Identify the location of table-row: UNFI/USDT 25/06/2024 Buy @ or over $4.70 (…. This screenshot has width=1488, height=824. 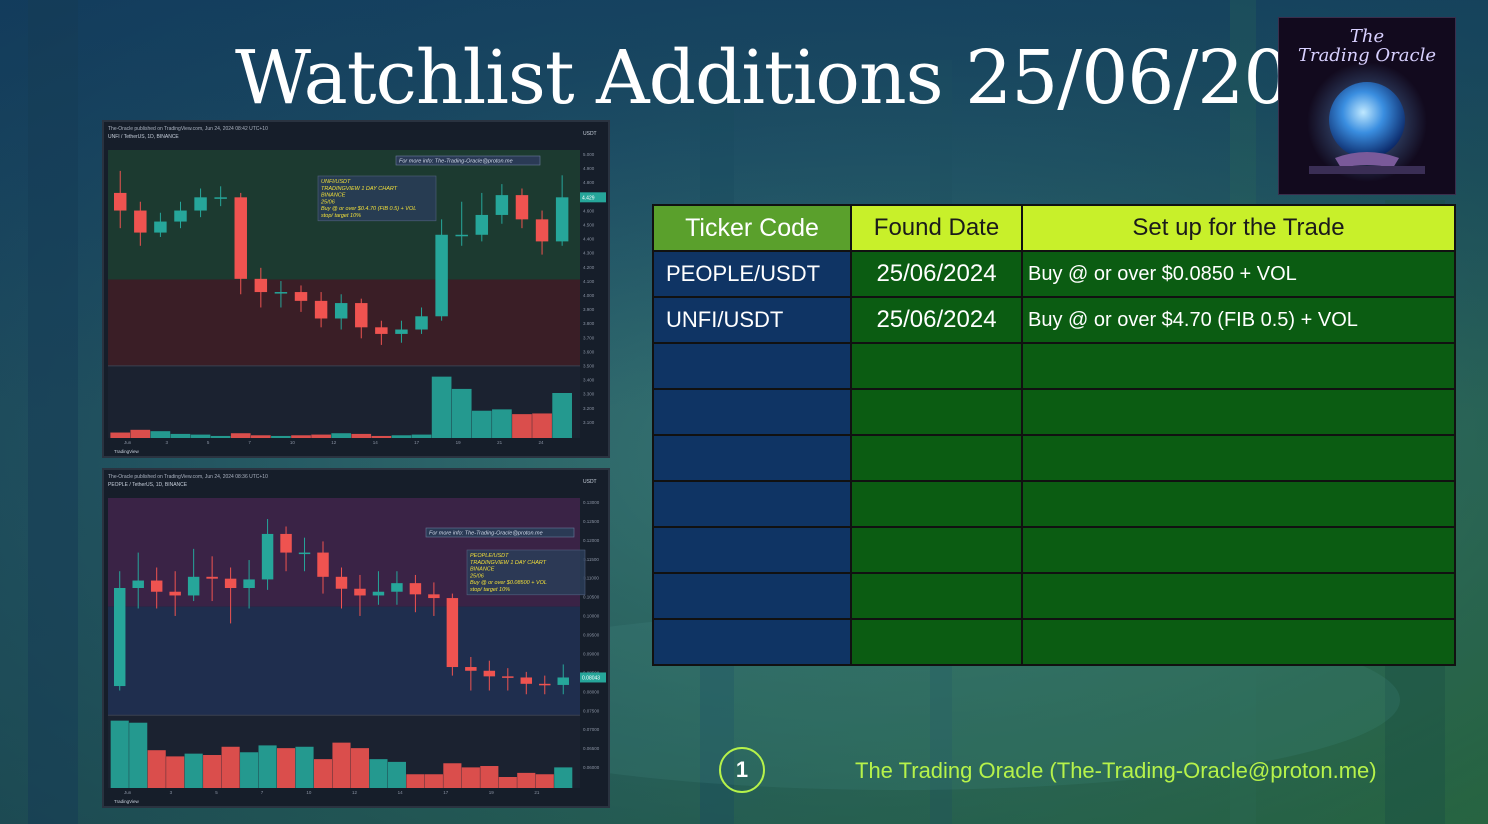
(1054, 320).